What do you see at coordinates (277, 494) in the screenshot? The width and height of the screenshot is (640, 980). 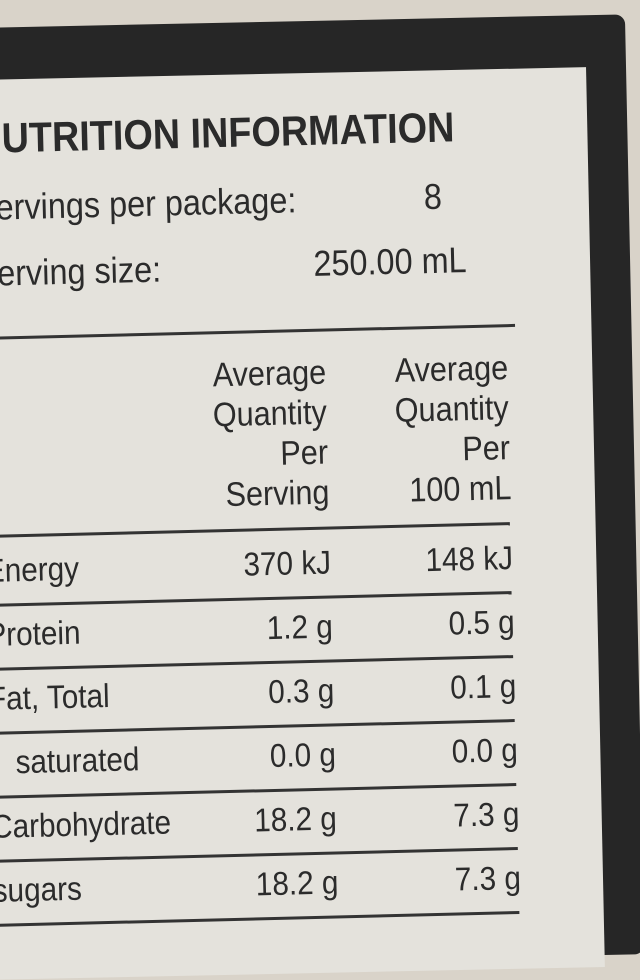 I see `column-header: Serving` at bounding box center [277, 494].